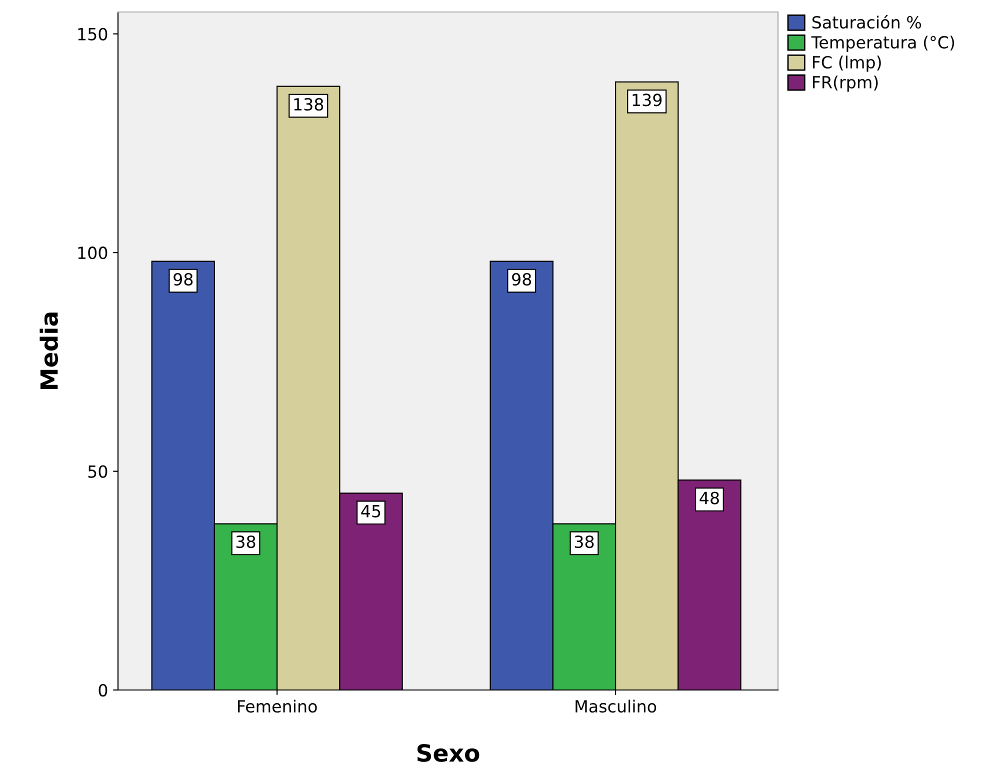 The width and height of the screenshot is (998, 783). What do you see at coordinates (846, 64) in the screenshot?
I see `legend-label: FC (lmp)` at bounding box center [846, 64].